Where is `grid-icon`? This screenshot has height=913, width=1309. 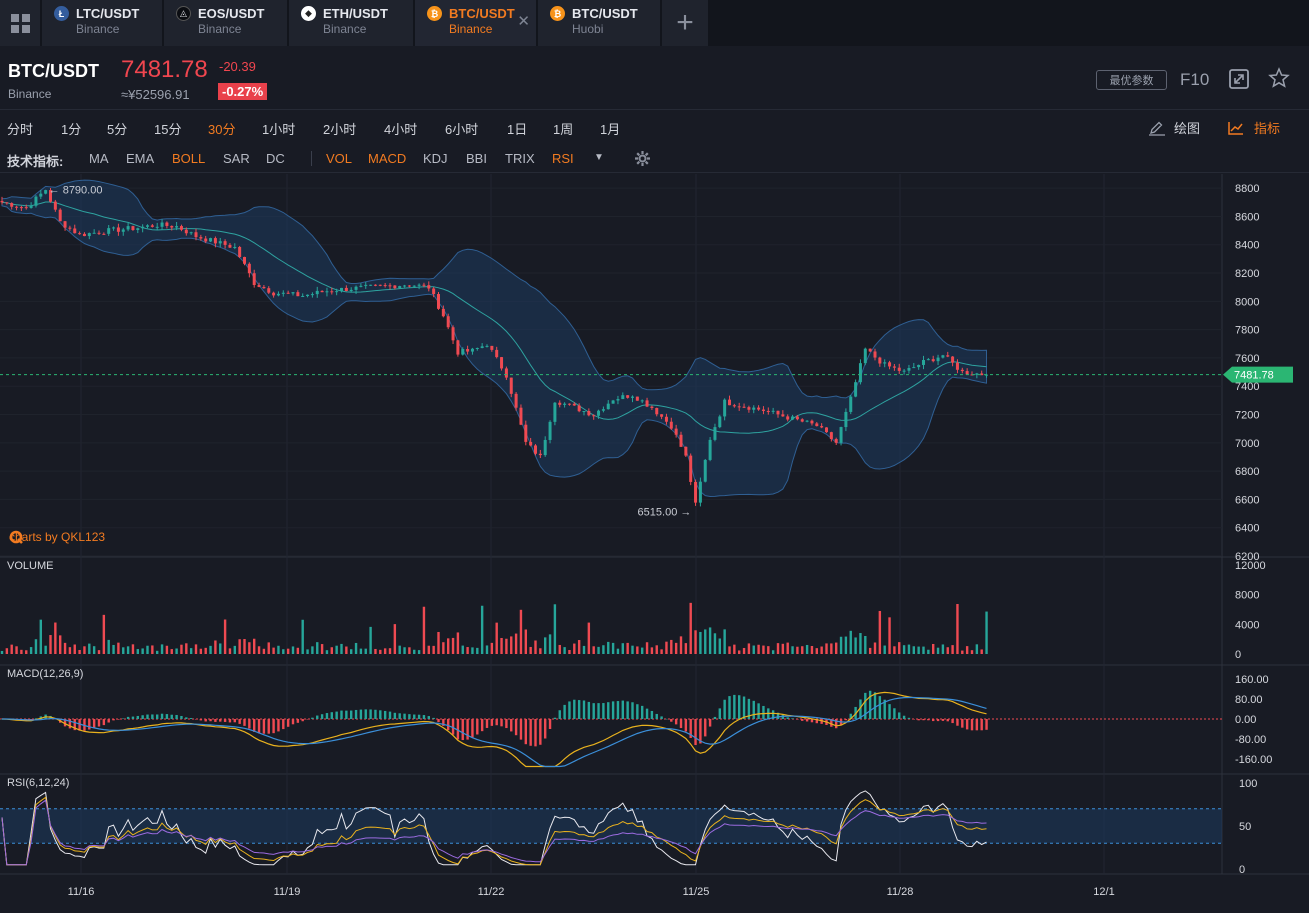
grid-icon is located at coordinates (20, 23).